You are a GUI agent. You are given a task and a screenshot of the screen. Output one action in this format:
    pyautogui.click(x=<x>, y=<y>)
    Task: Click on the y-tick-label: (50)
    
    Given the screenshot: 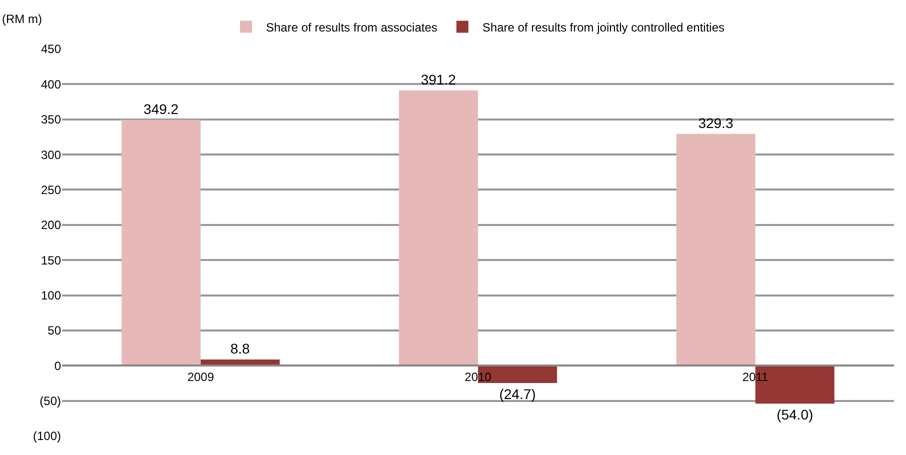 What is the action you would take?
    pyautogui.click(x=50, y=401)
    